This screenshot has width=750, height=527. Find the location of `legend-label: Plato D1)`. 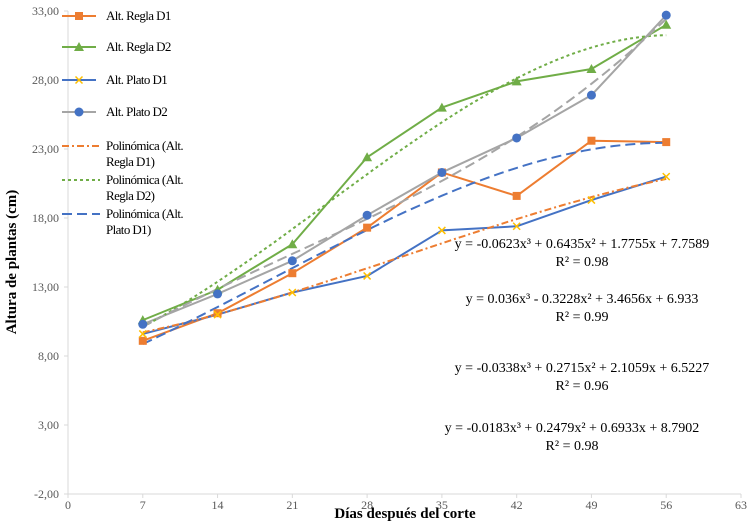

legend-label: Plato D1) is located at coordinates (128, 229).